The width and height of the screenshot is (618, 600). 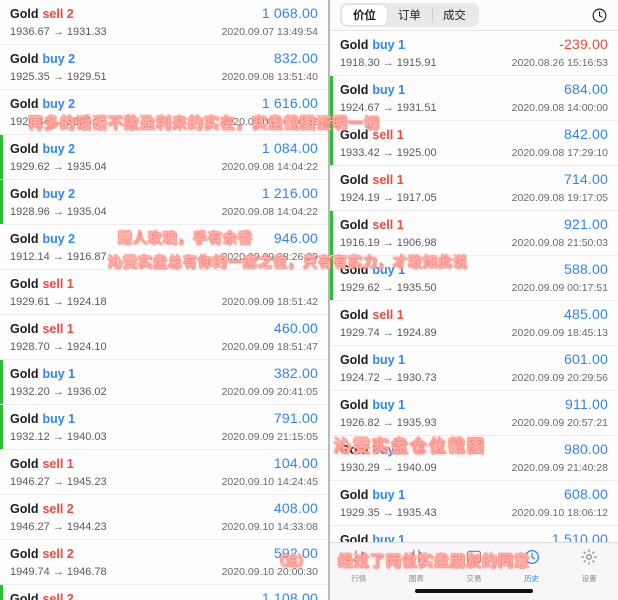 I want to click on deal-price-range: 1926.82 → 1935.93, so click(x=388, y=423).